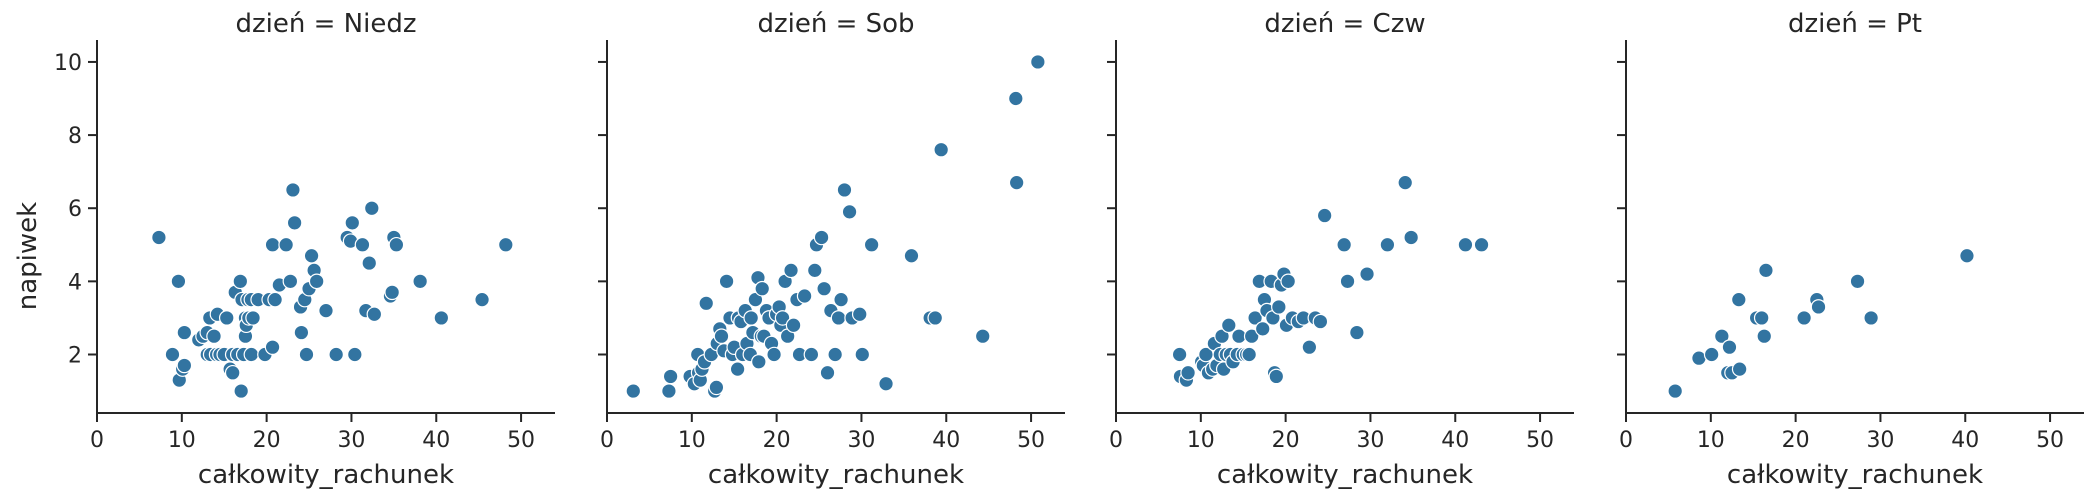 This screenshot has width=2095, height=496. Describe the element at coordinates (326, 24) in the screenshot. I see `panel-title: dzień = Niedz` at that location.